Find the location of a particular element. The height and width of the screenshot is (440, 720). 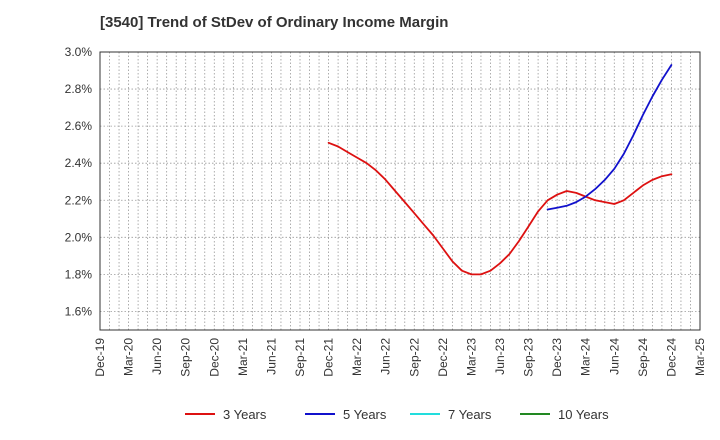

y-tick-label: 1.8% is located at coordinates (79, 274).